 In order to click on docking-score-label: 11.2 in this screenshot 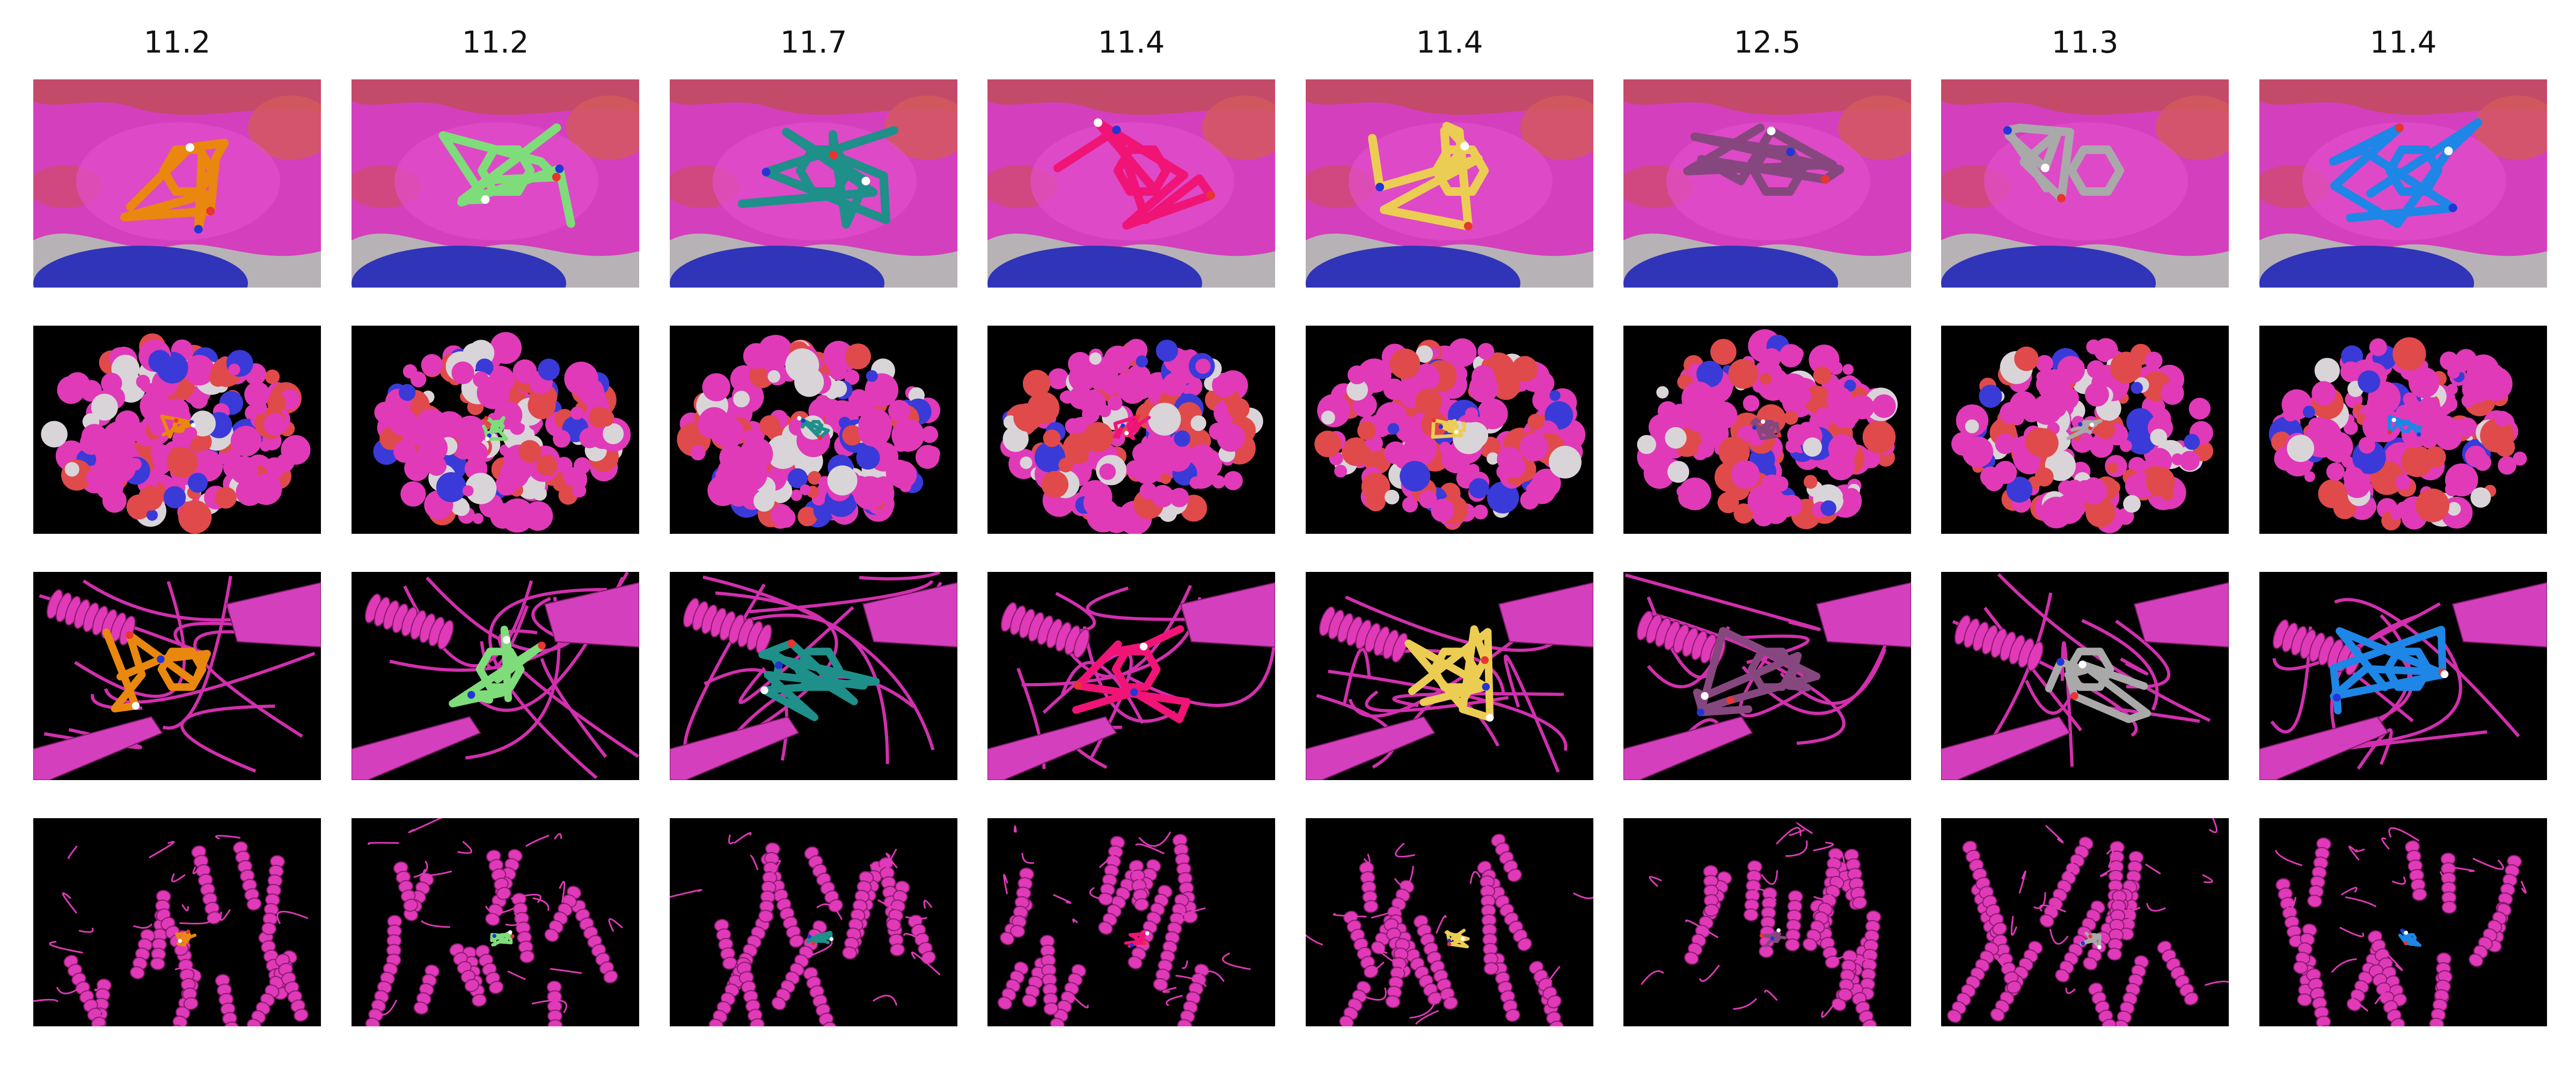, I will do `click(177, 42)`.